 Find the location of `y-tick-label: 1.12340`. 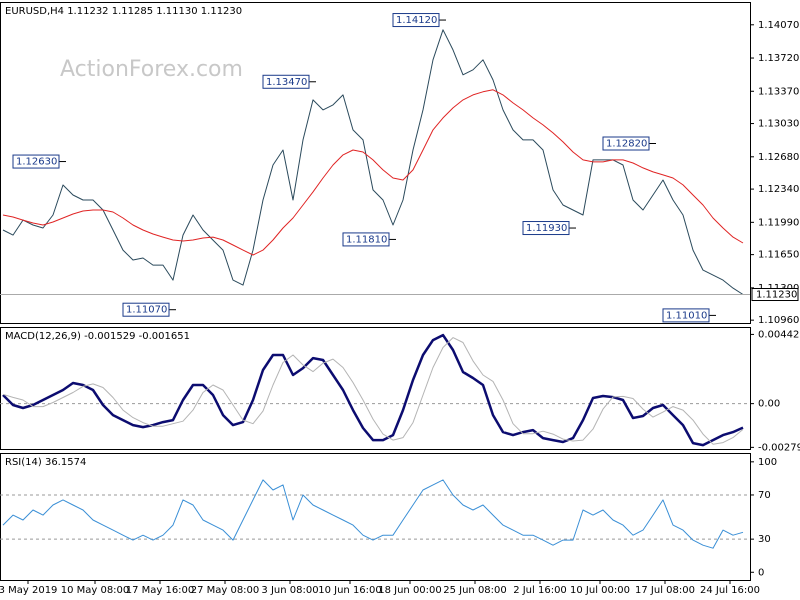

y-tick-label: 1.12340 is located at coordinates (778, 189).